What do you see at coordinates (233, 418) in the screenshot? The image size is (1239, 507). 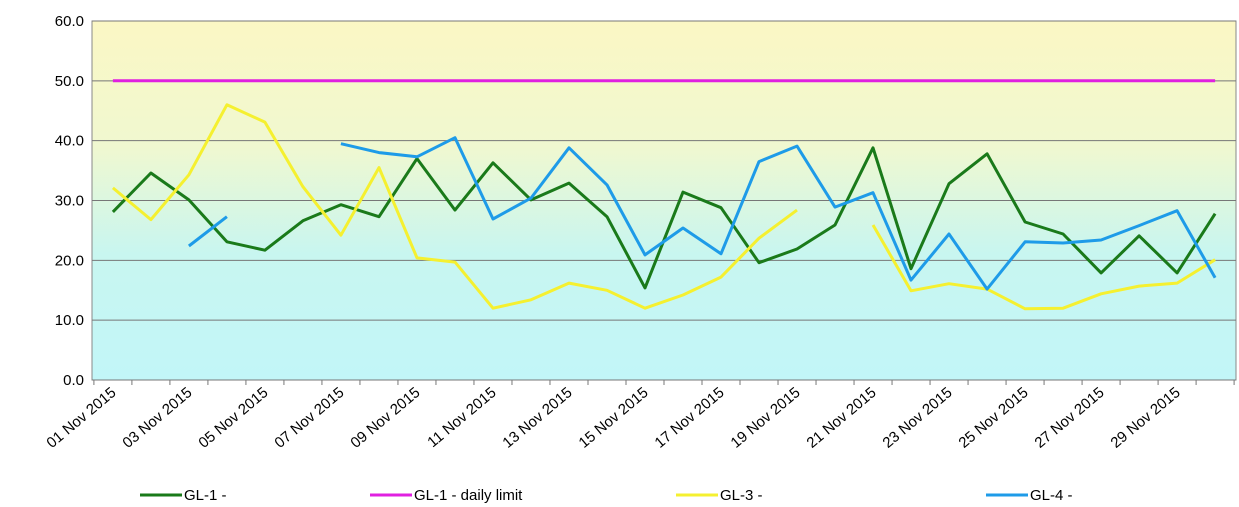 I see `x-tick-label: 05 Nov 2015` at bounding box center [233, 418].